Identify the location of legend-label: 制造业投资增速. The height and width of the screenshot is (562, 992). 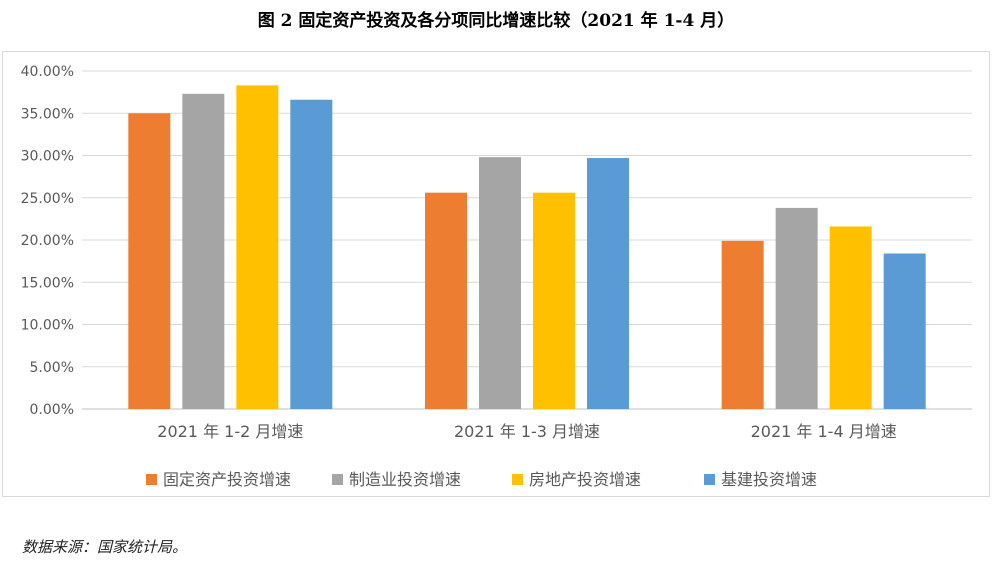
(405, 479).